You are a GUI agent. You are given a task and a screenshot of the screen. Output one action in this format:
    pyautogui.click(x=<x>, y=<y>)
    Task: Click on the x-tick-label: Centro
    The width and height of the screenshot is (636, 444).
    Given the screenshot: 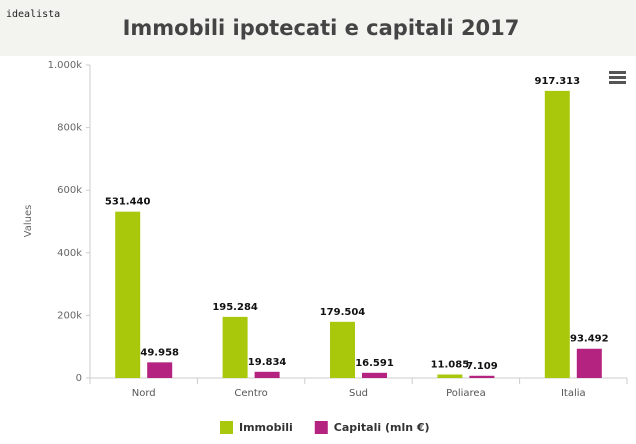 What is the action you would take?
    pyautogui.click(x=250, y=393)
    